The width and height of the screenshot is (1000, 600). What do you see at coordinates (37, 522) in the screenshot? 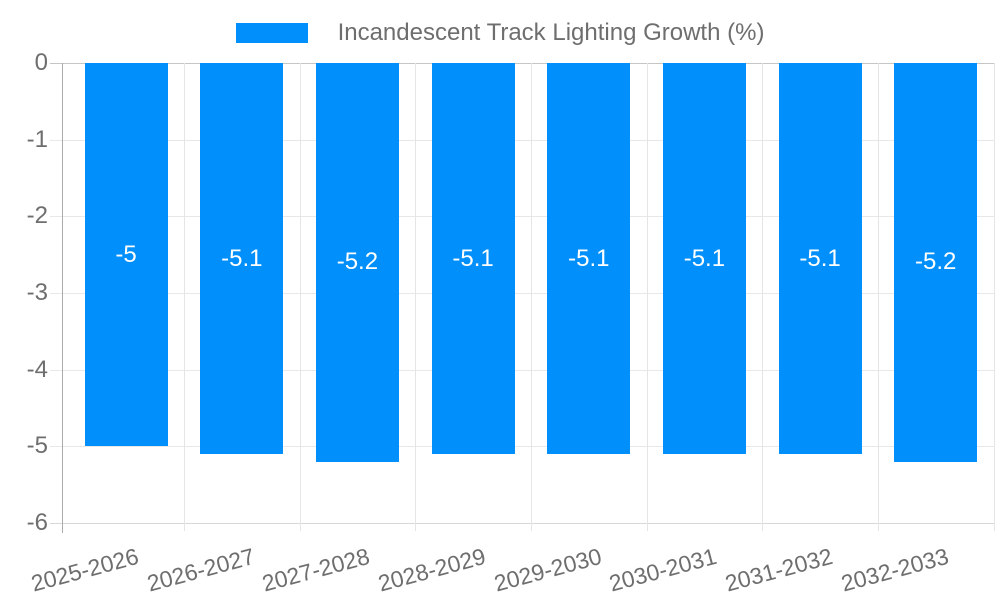
I see `y-axis-label: -6` at bounding box center [37, 522].